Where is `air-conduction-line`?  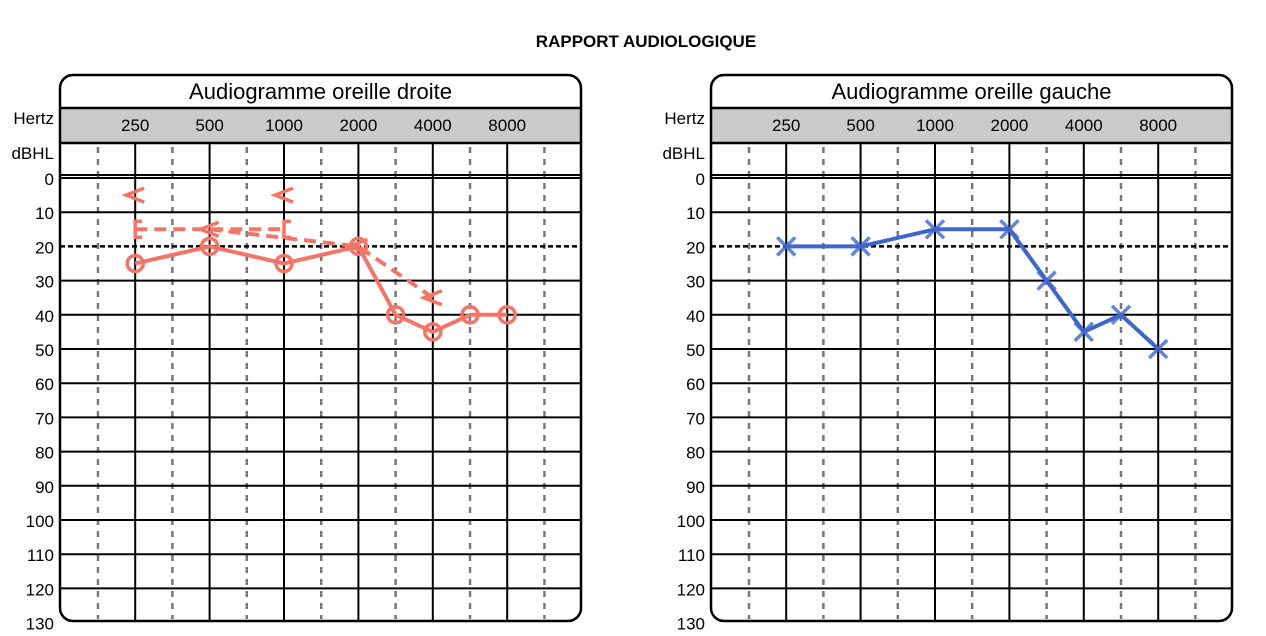
air-conduction-line is located at coordinates (973, 289).